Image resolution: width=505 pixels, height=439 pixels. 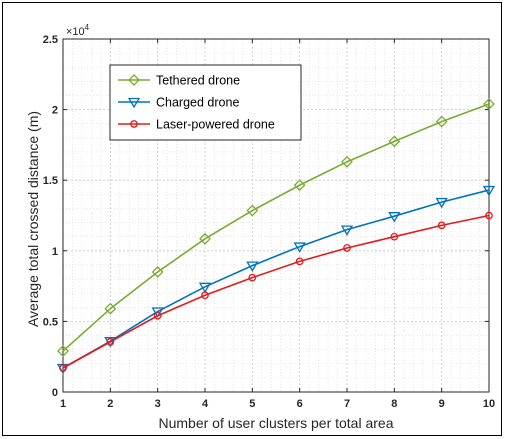 I want to click on x-tick-label: 8, so click(x=394, y=404).